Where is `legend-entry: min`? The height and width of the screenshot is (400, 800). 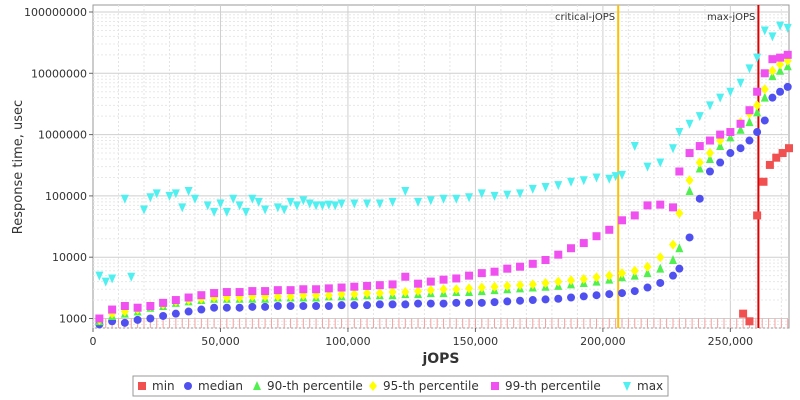 legend-entry: min is located at coordinates (156, 386).